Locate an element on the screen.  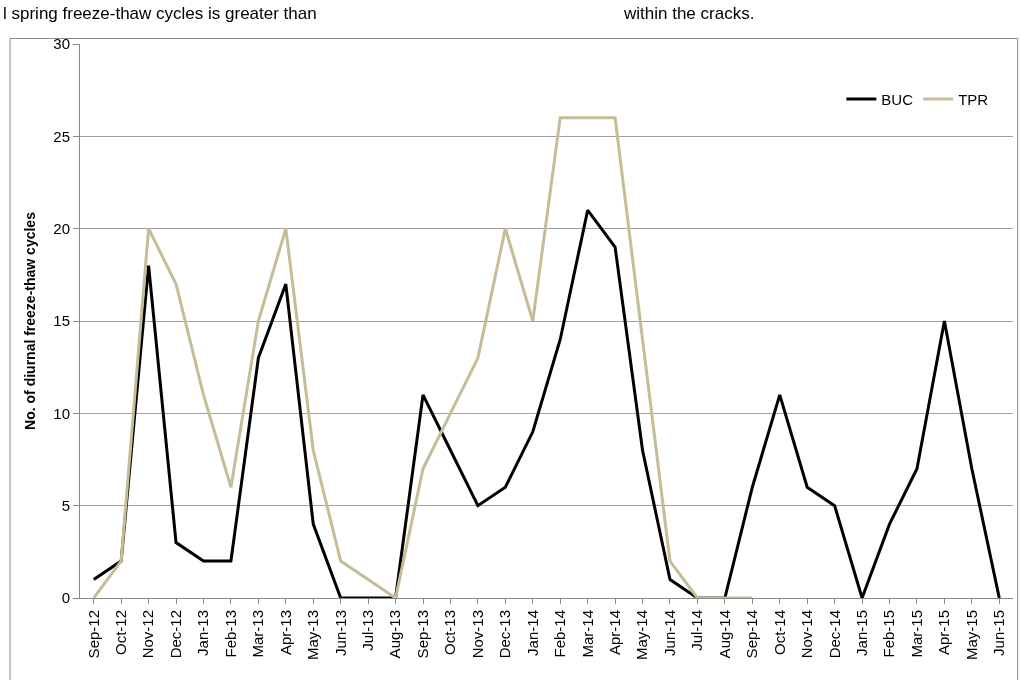
x-tick-label: Sep-12 is located at coordinates (93, 634).